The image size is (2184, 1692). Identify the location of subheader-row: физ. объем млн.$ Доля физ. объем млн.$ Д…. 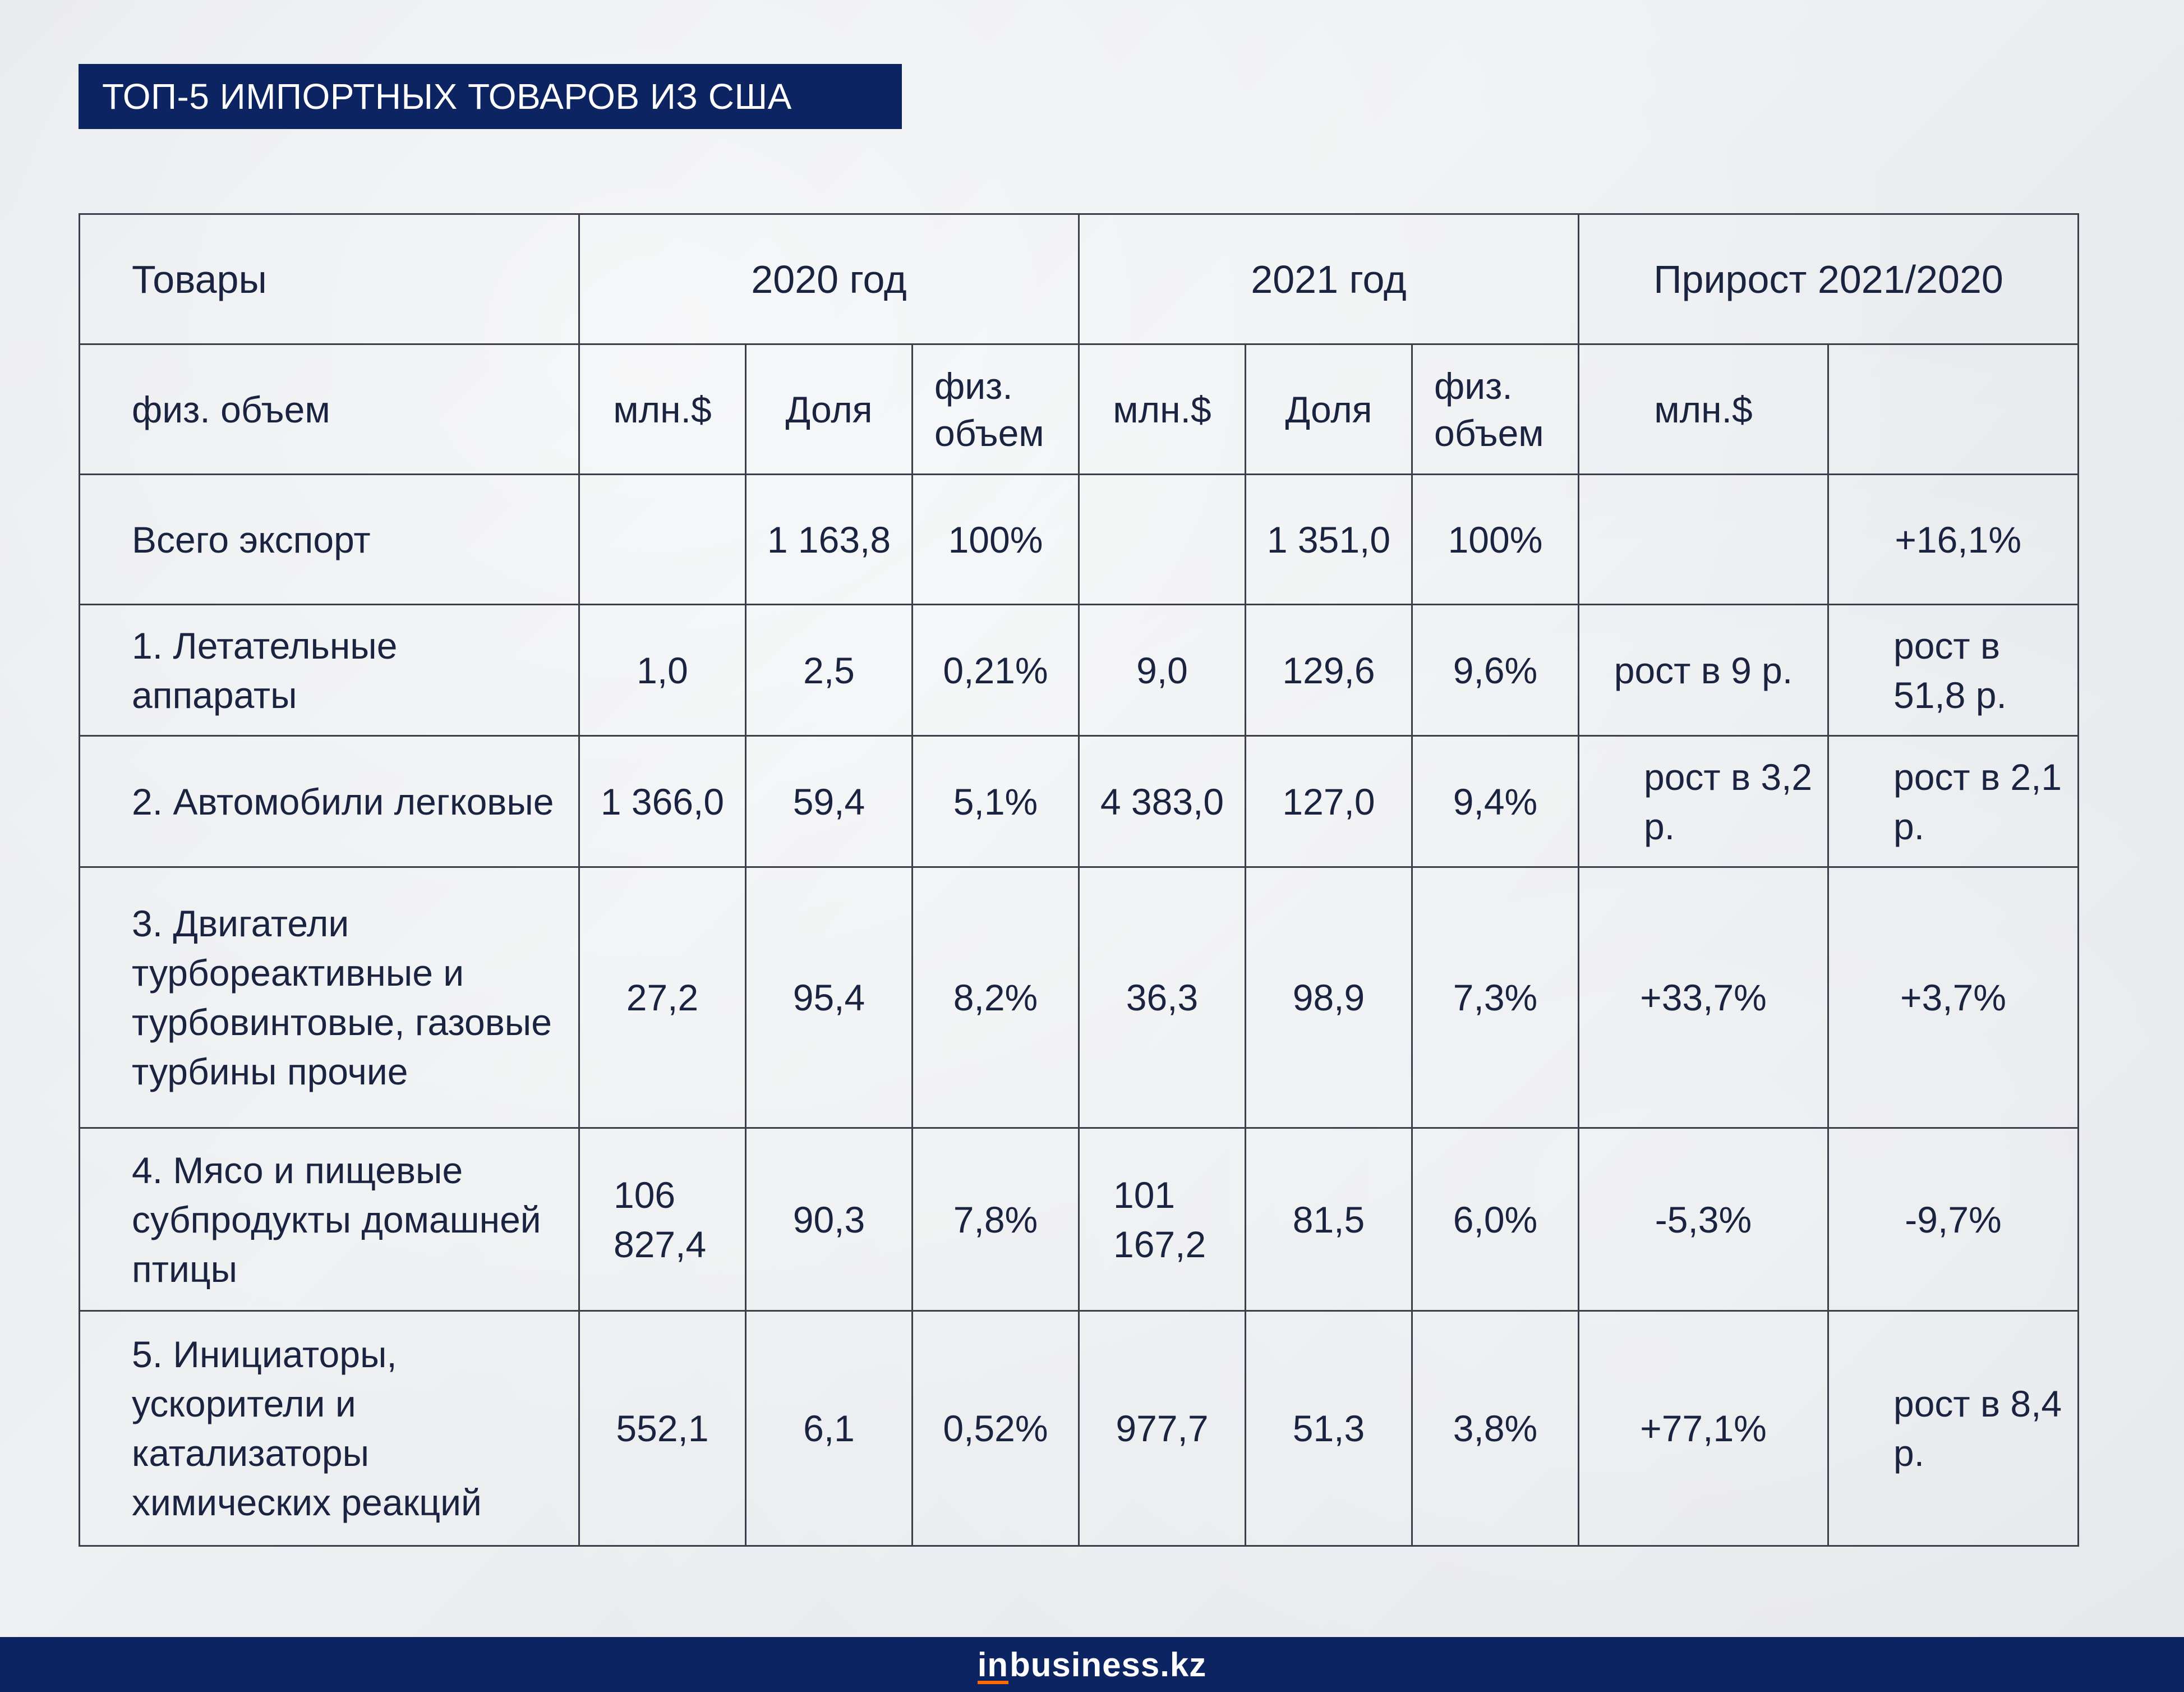
(1079, 409).